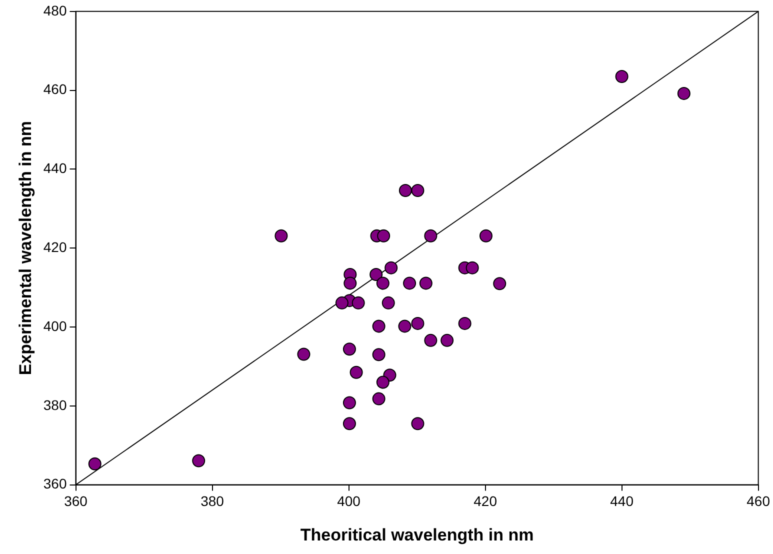  What do you see at coordinates (55, 246) in the screenshot?
I see `y-tick-label: 420` at bounding box center [55, 246].